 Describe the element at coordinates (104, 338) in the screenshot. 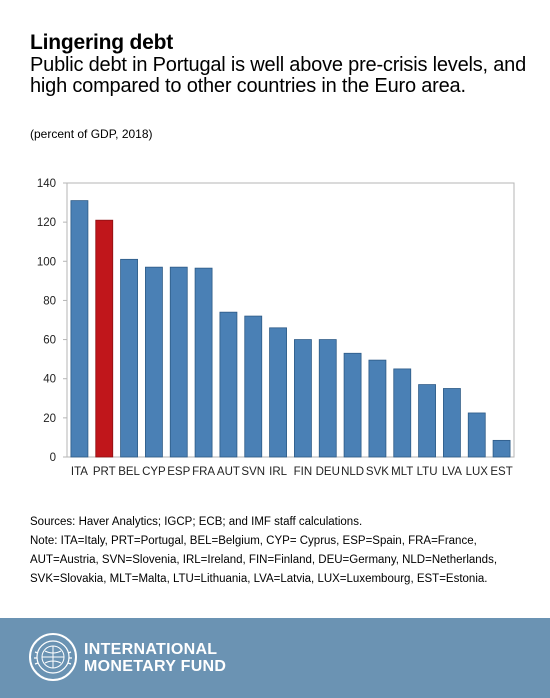

I see `bar-prt` at that location.